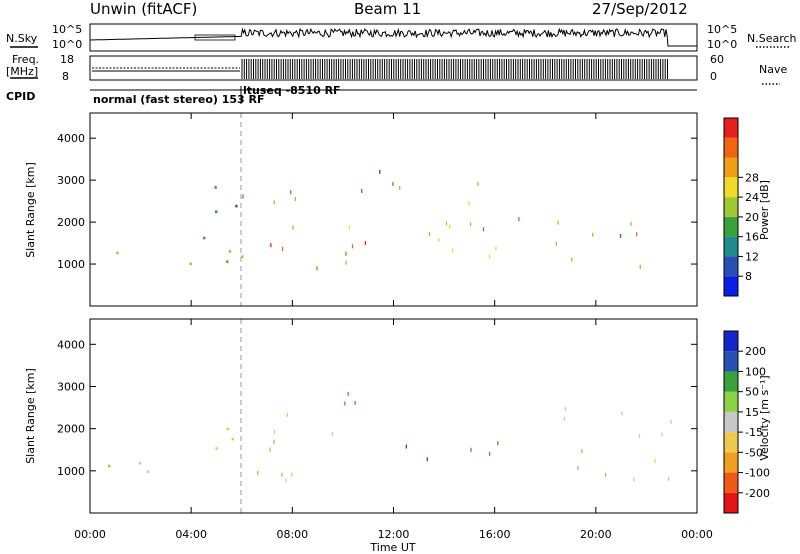 This screenshot has height=554, width=800. I want to click on power-colorbar-frame, so click(731, 207).